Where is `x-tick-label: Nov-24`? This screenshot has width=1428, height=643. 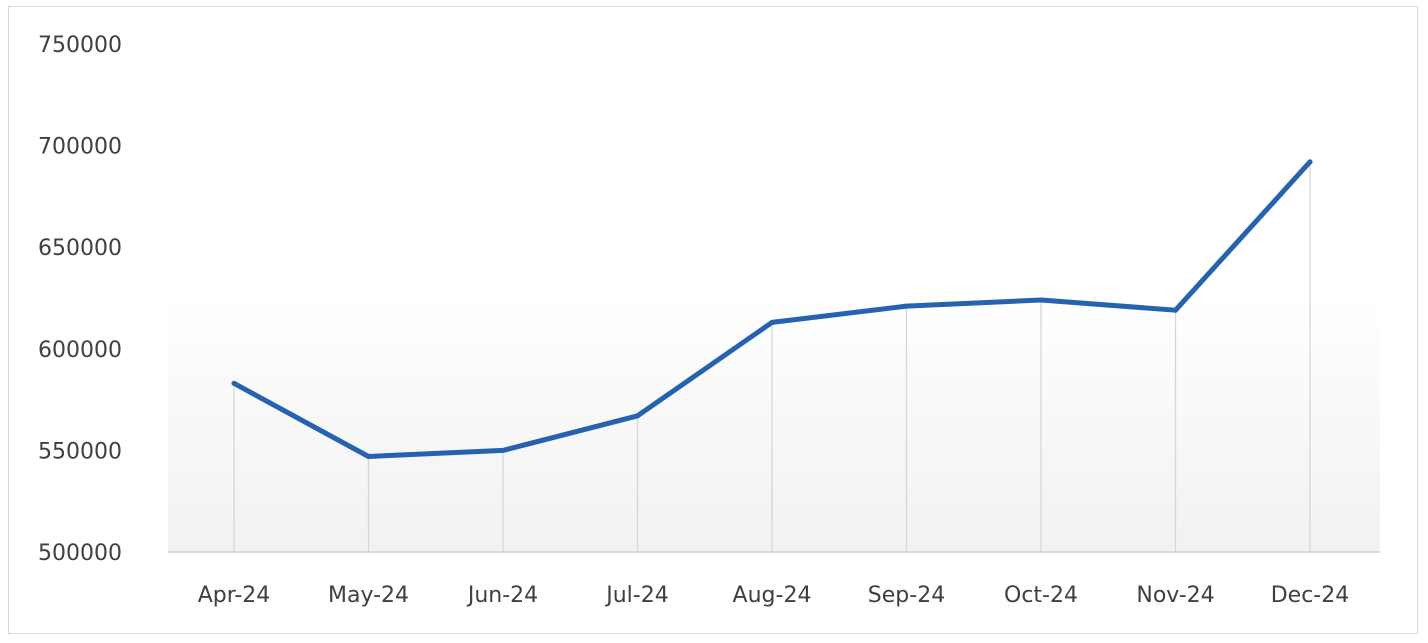 x-tick-label: Nov-24 is located at coordinates (1175, 595).